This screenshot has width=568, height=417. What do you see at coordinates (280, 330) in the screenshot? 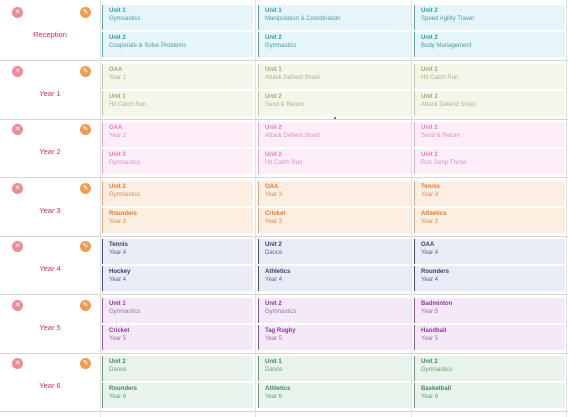
I see `lesson-title: Tag Rugby` at bounding box center [280, 330].